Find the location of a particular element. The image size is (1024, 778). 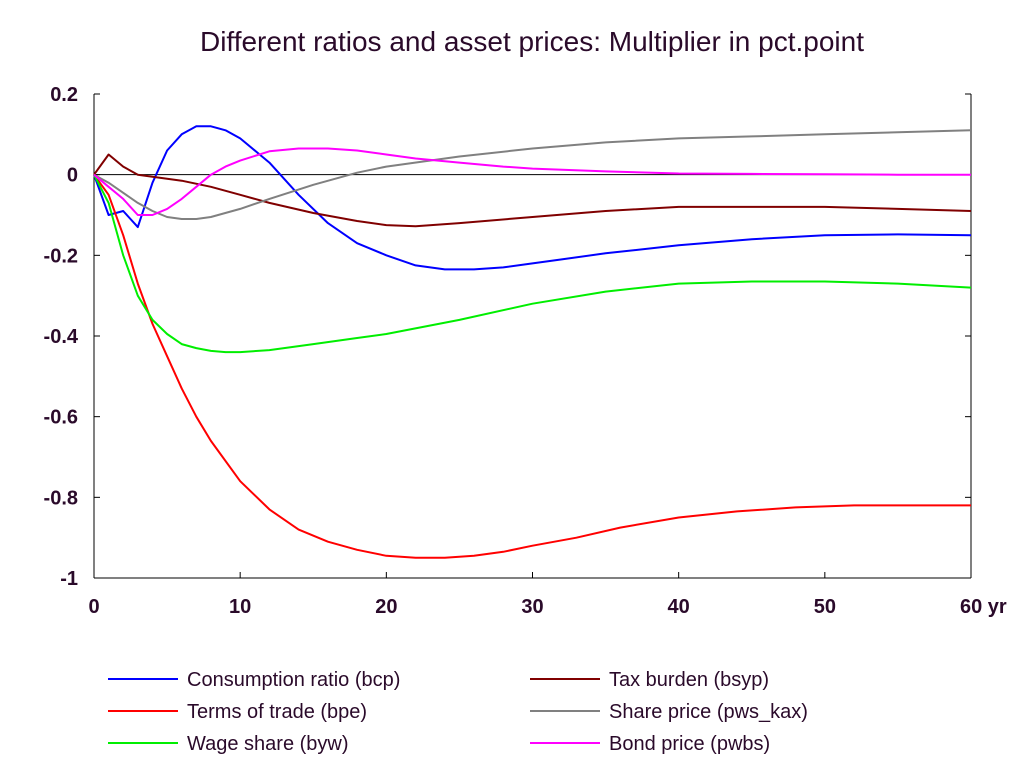

y-tick-label: -0.2 is located at coordinates (61, 256).